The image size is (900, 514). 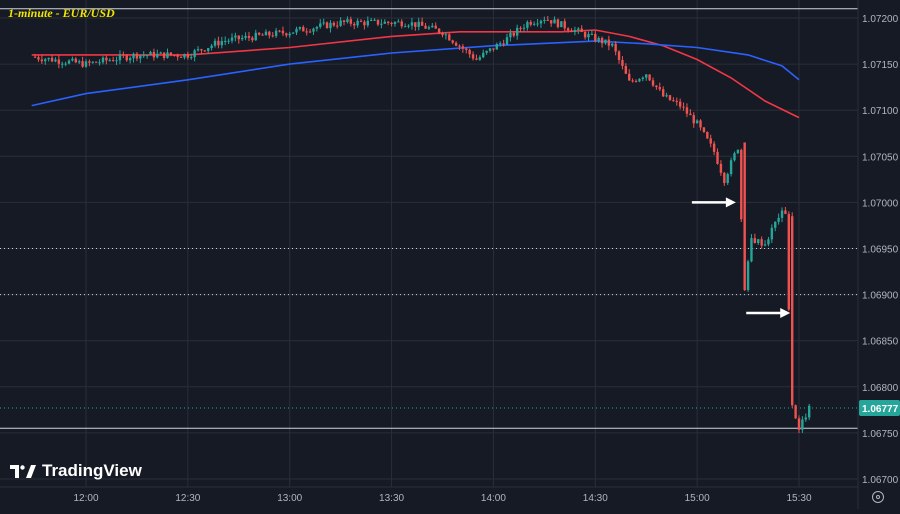 I want to click on last-price-badge, so click(x=879, y=408).